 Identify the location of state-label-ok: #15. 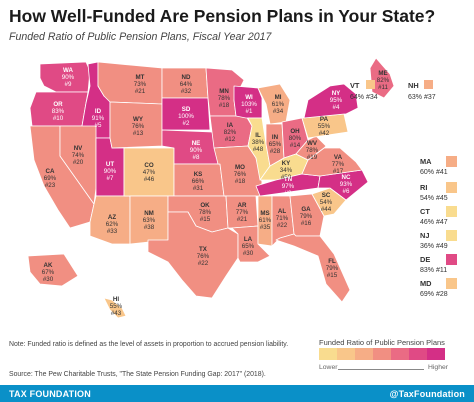
(205, 219).